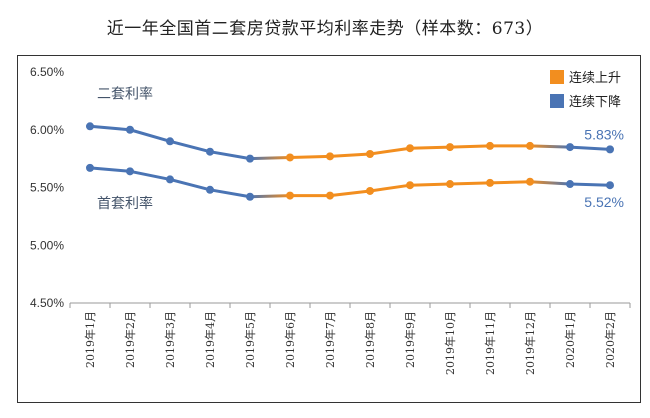  Describe the element at coordinates (47, 245) in the screenshot. I see `y-tick-label: 5.00%` at that location.